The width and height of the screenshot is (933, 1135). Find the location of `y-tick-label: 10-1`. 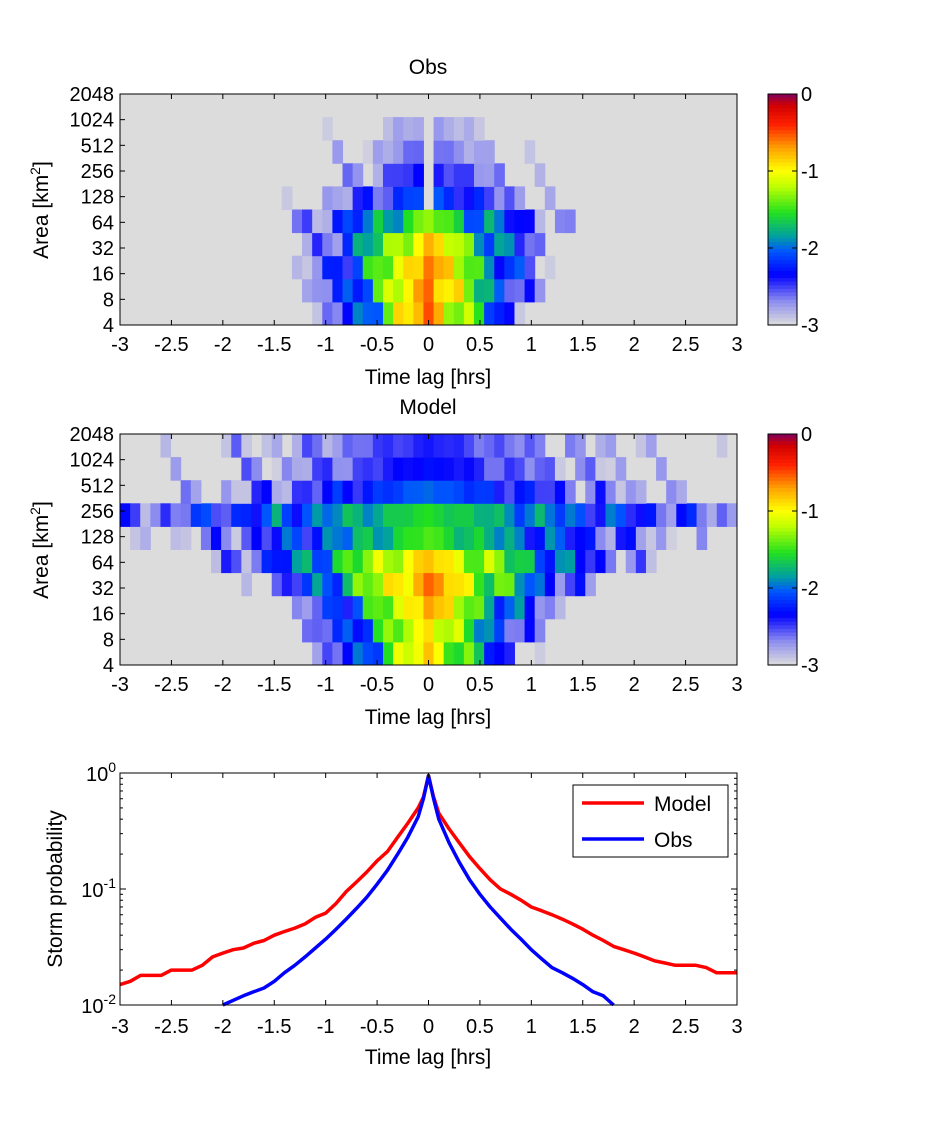

y-tick-label: 10-1 is located at coordinates (98, 888).